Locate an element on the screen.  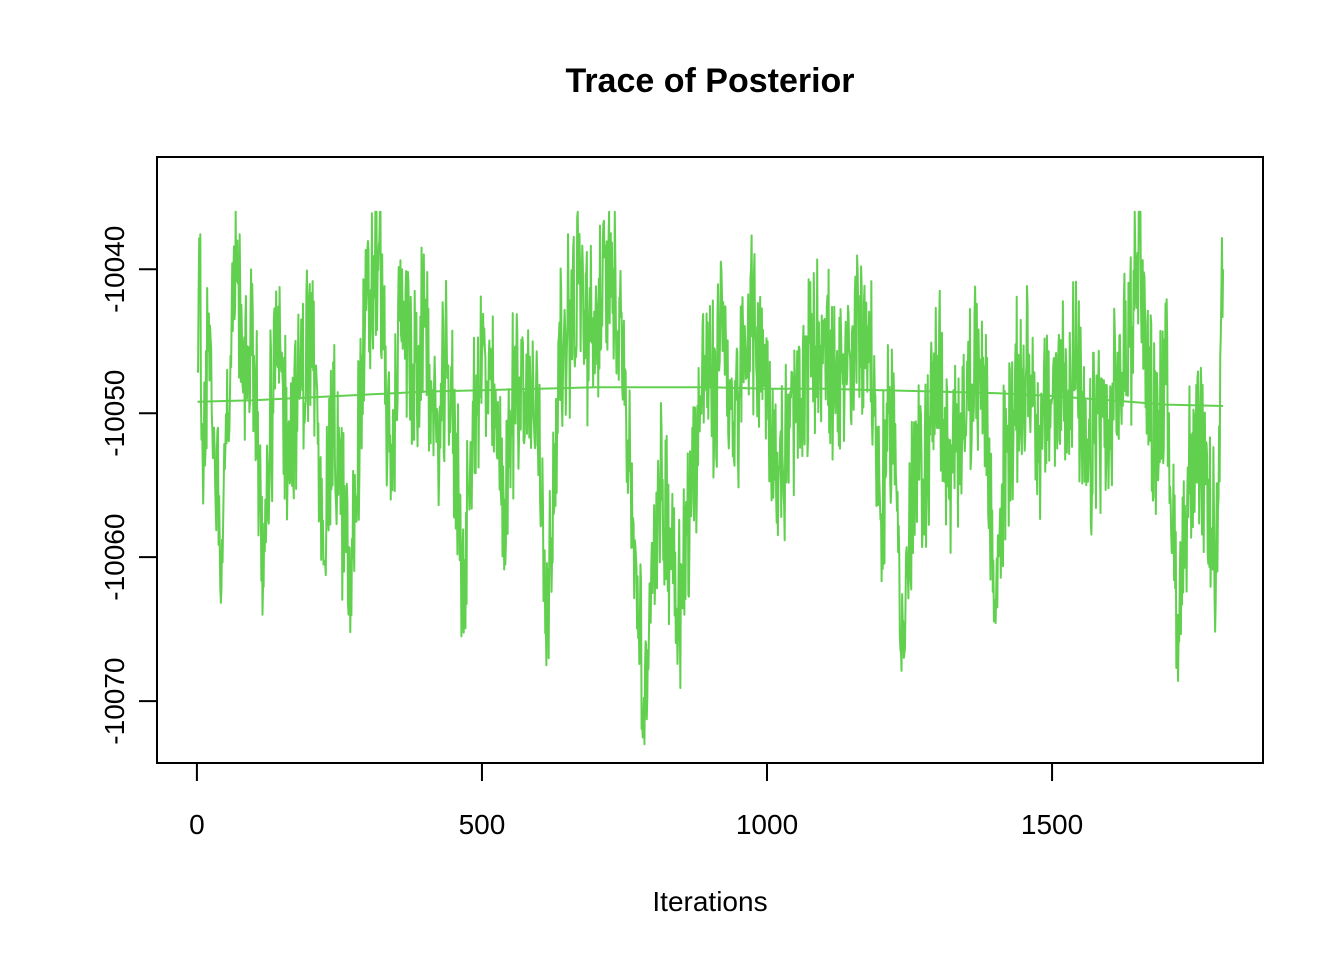
x-axis-label: Iterations is located at coordinates (709, 901).